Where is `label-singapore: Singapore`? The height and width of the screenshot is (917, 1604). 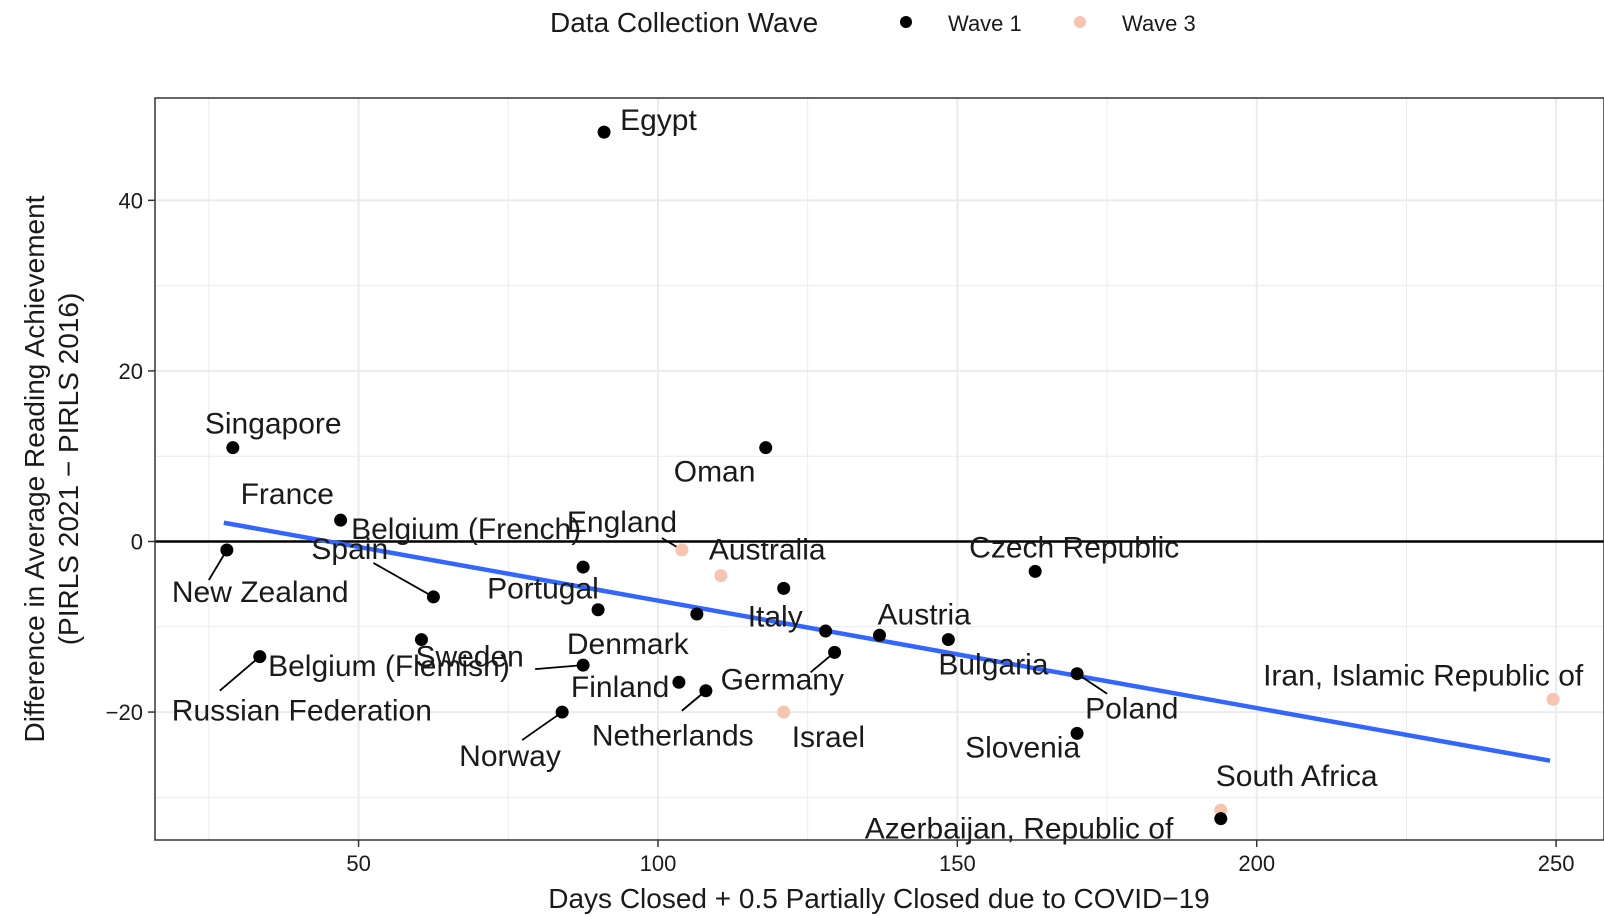 label-singapore: Singapore is located at coordinates (273, 424).